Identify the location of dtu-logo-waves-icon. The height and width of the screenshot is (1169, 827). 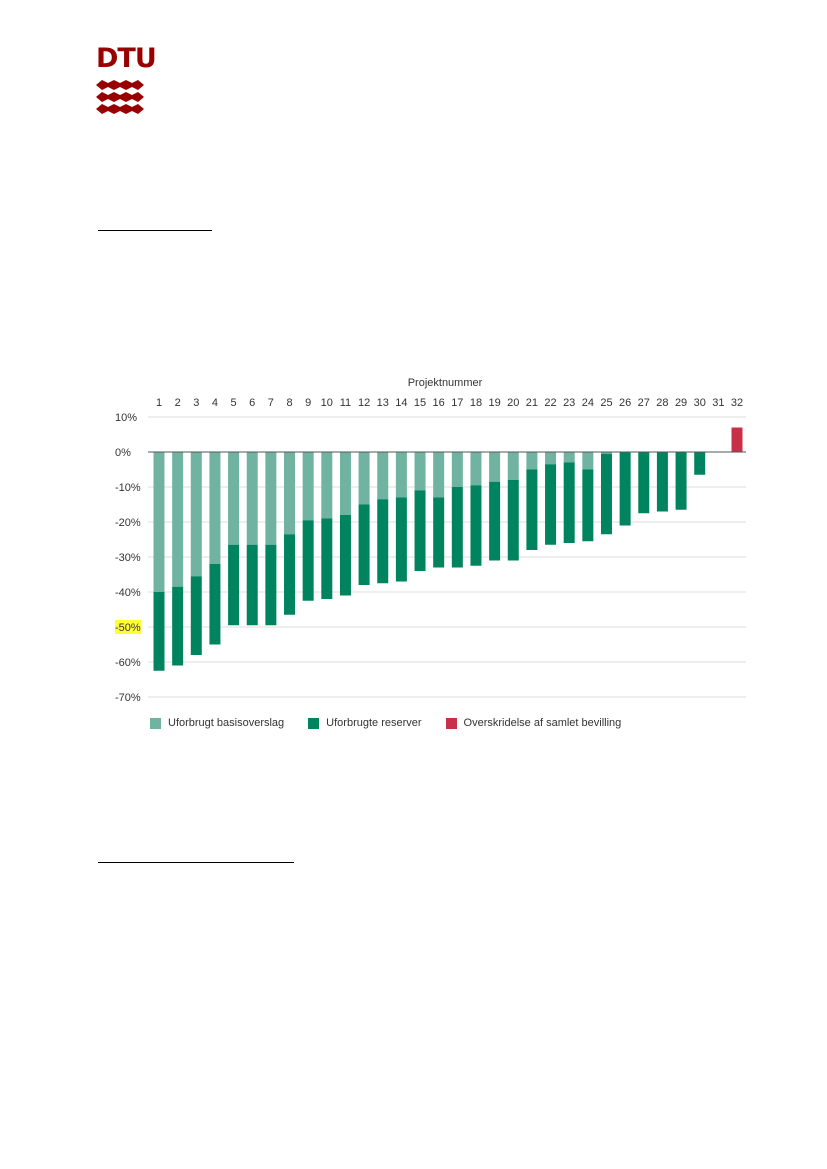
(120, 97).